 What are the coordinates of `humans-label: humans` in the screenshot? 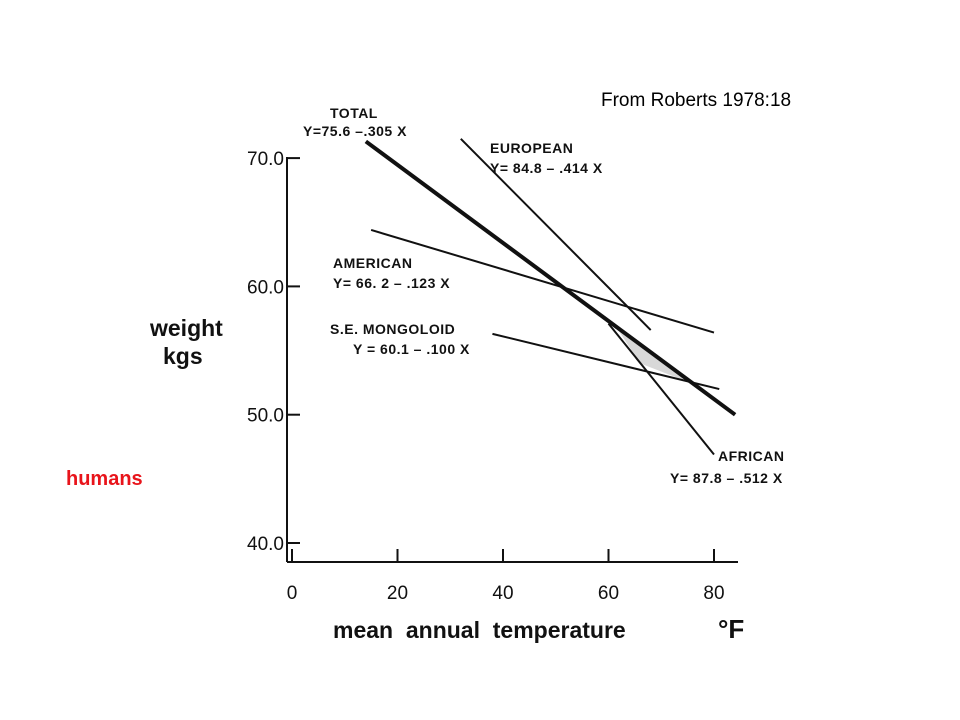 It's located at (104, 479).